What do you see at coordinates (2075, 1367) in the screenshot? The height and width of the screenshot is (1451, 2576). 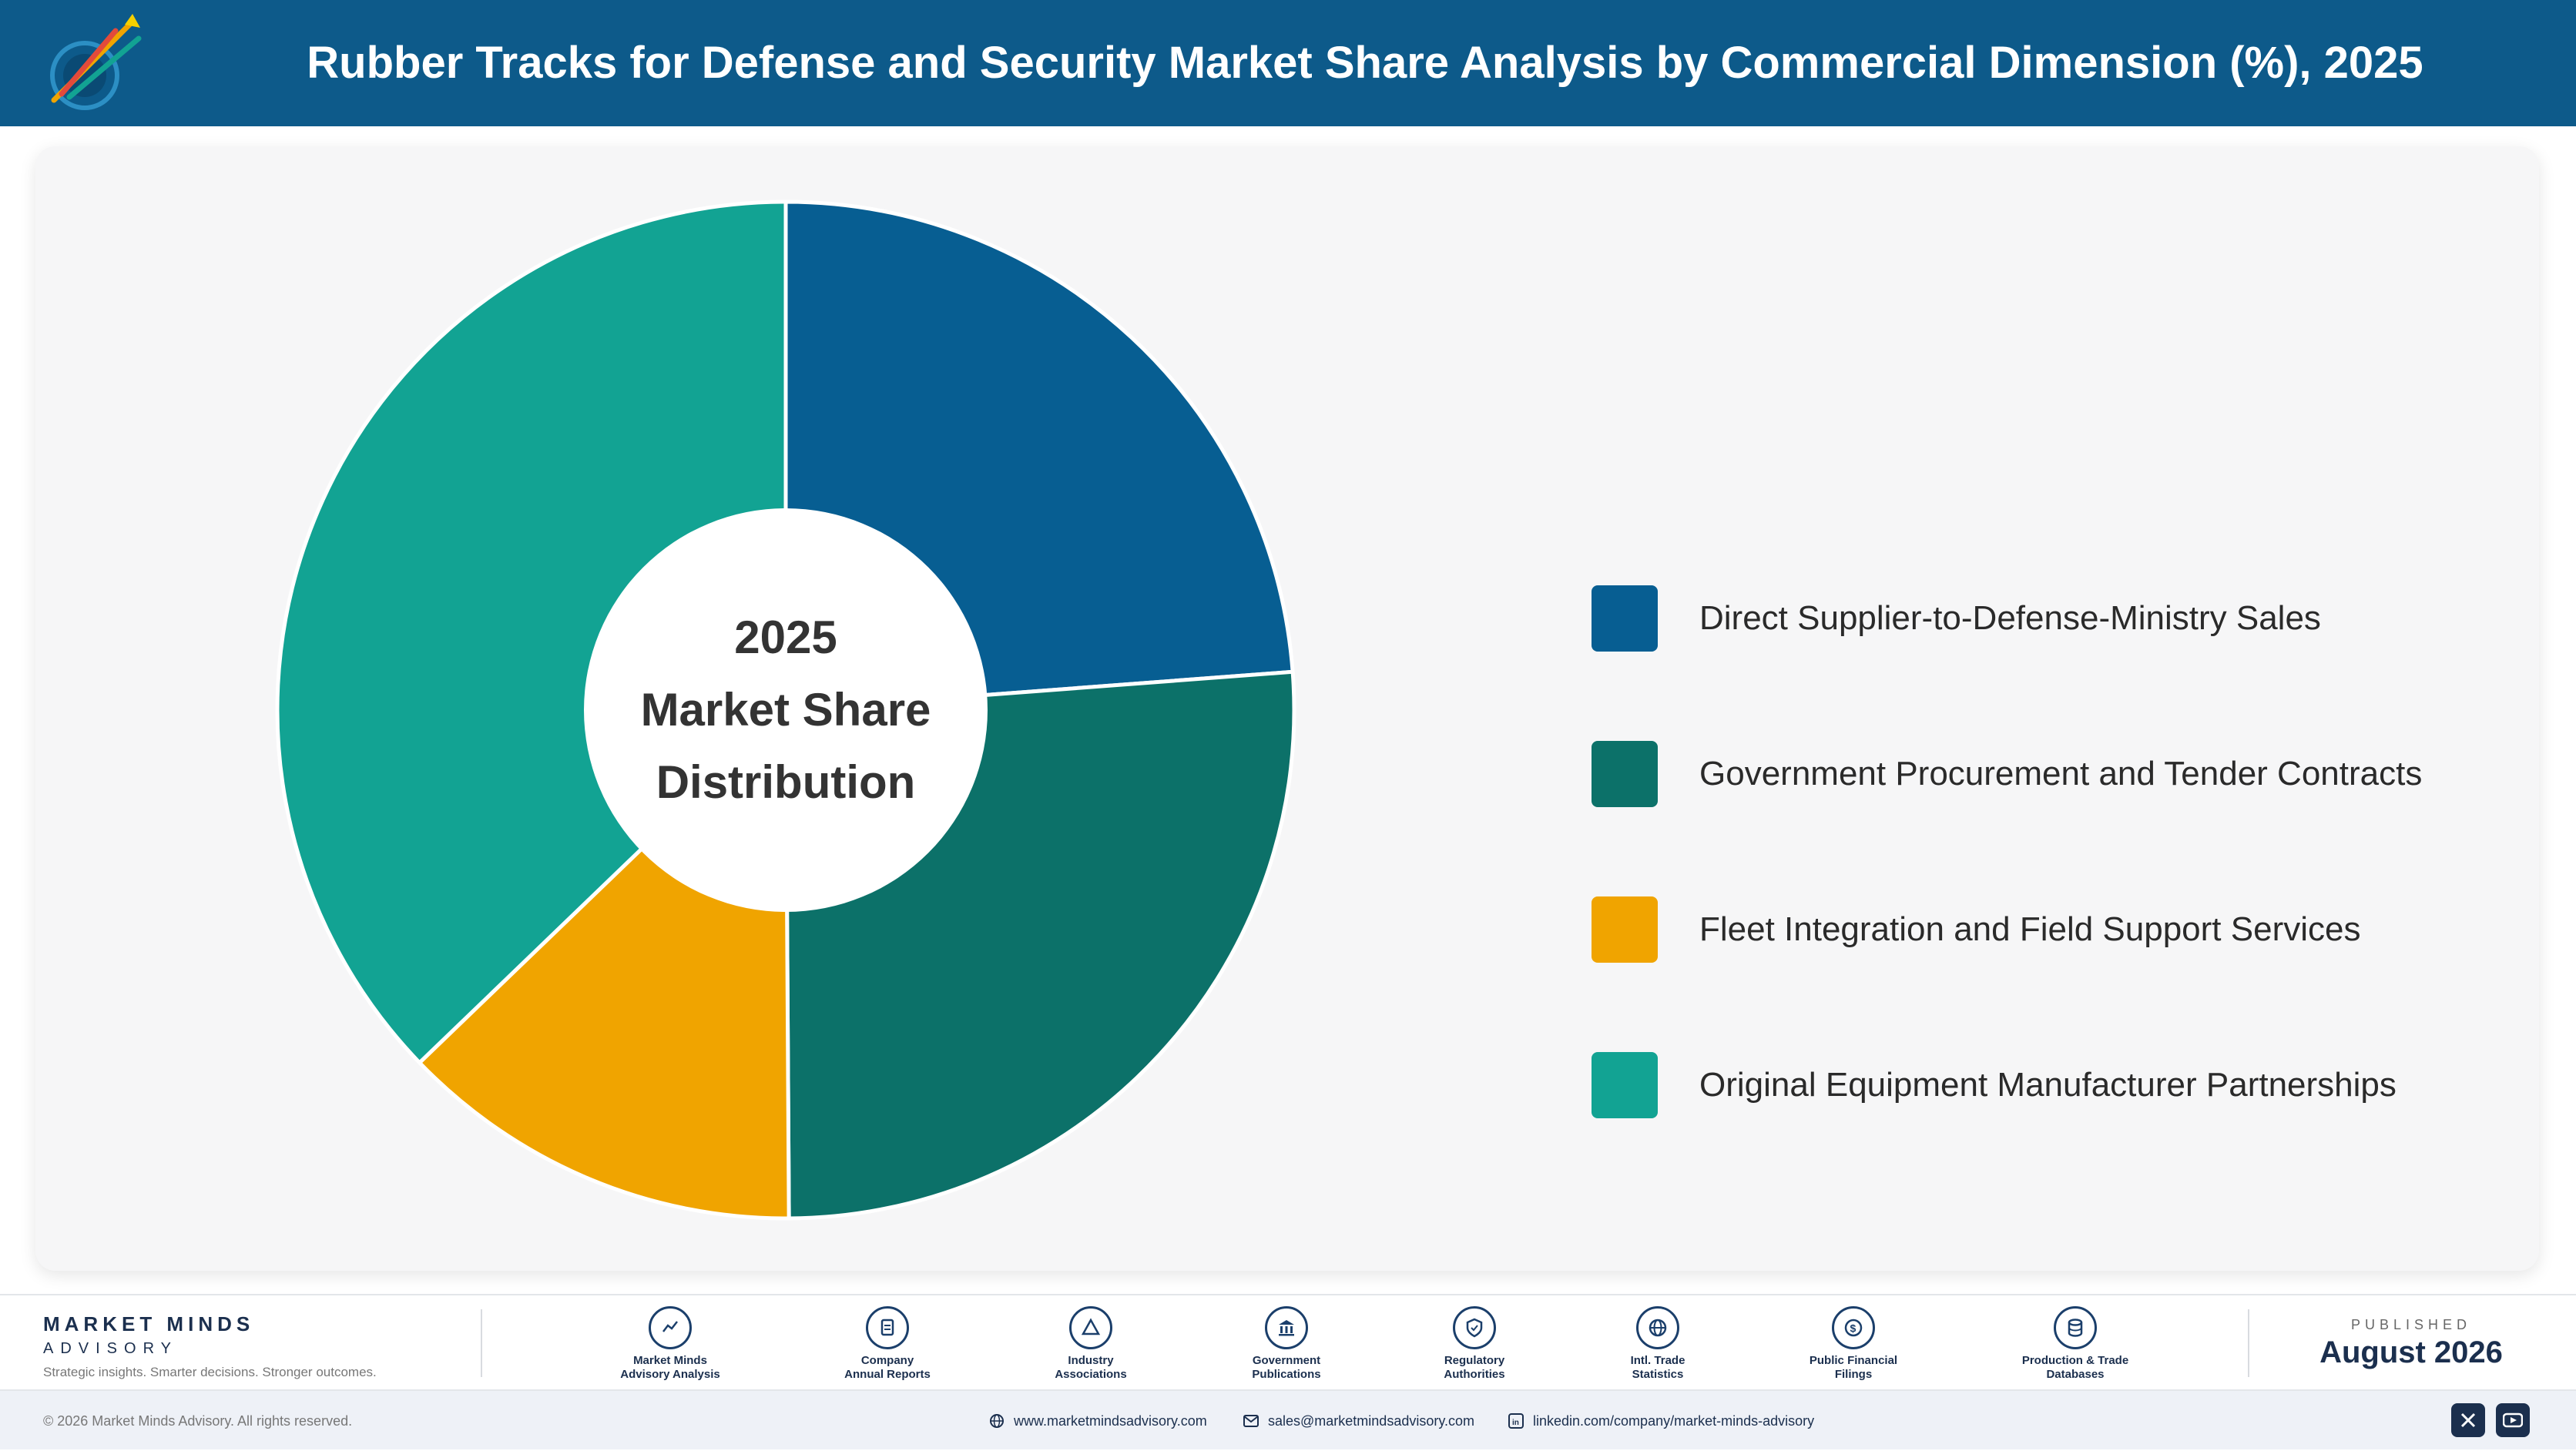 I see `source-label: Production & Trade Databases` at bounding box center [2075, 1367].